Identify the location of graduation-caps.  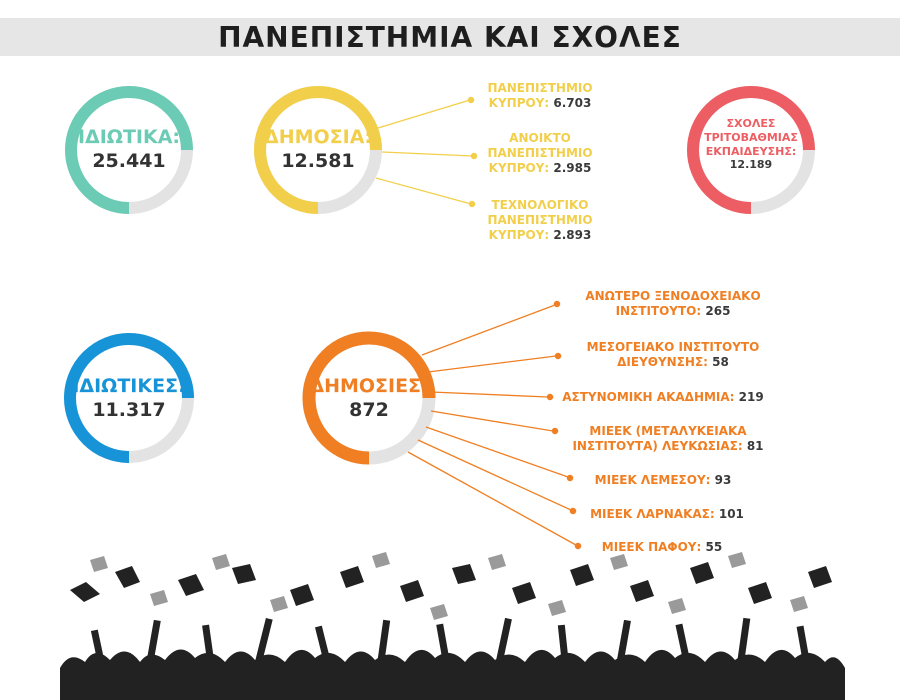
(451, 584).